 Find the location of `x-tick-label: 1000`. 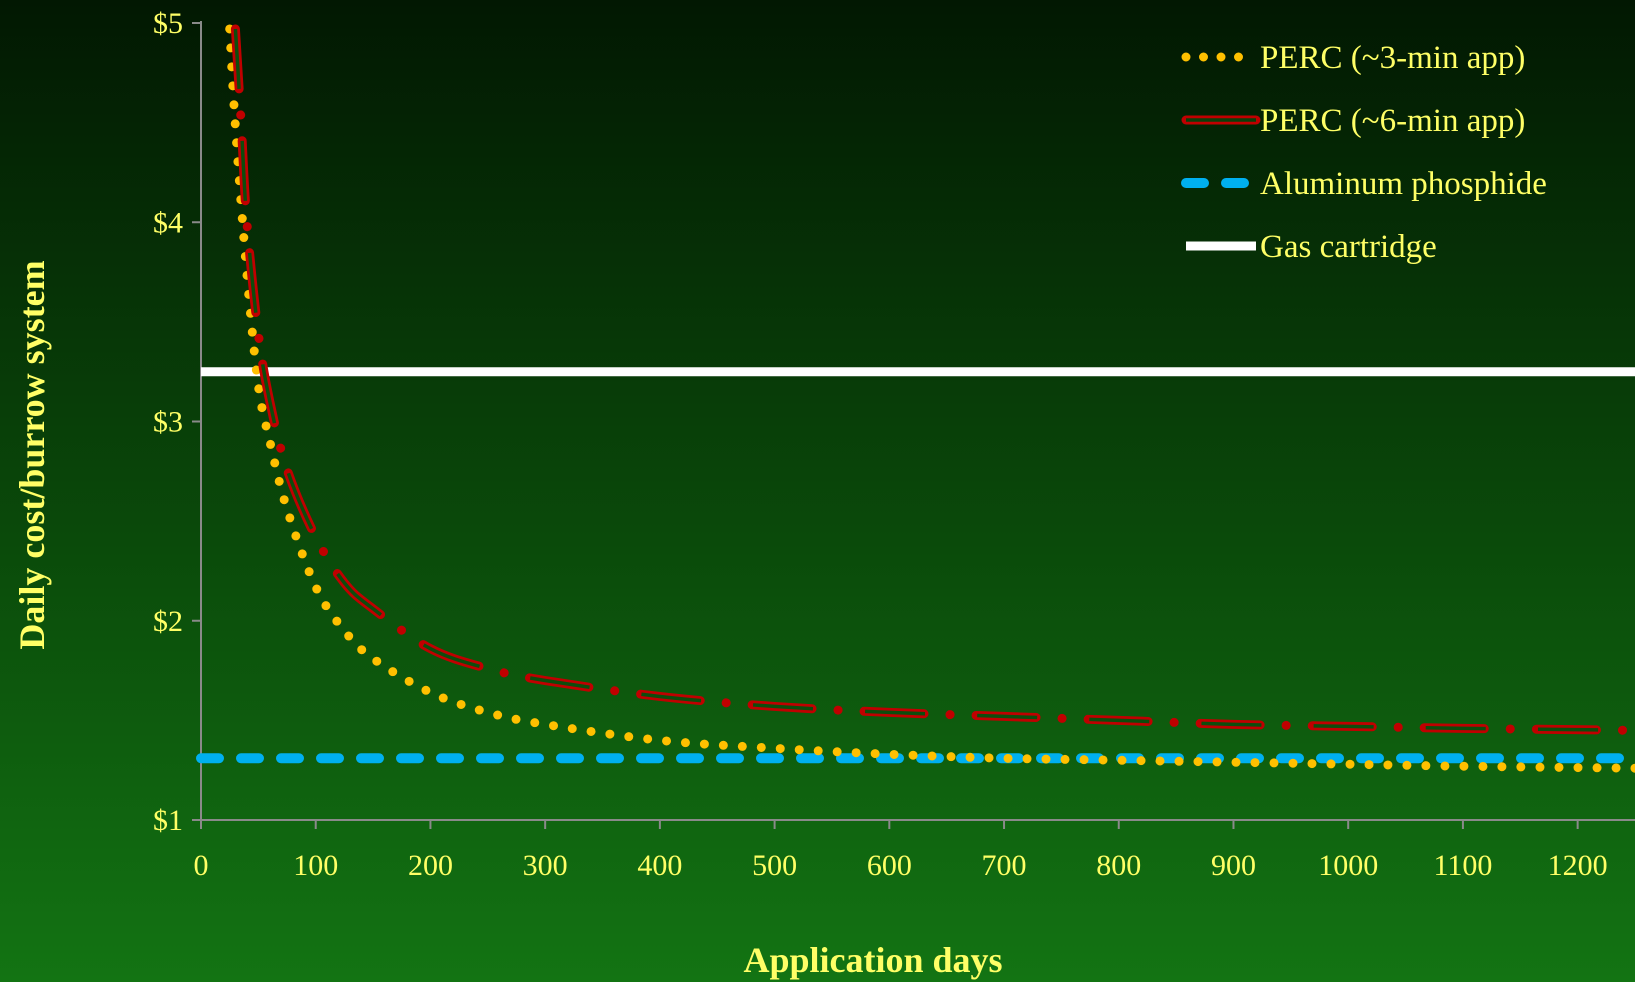

x-tick-label: 1000 is located at coordinates (1348, 865).